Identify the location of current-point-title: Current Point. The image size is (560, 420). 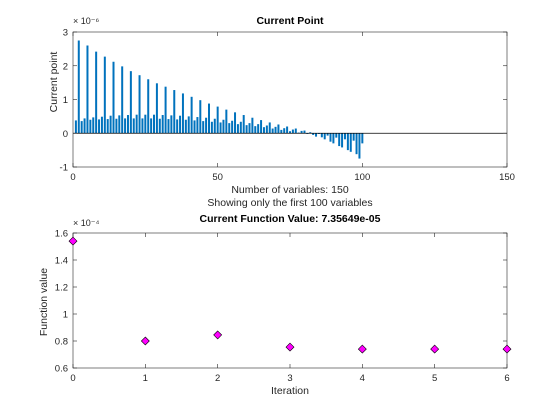
(290, 21).